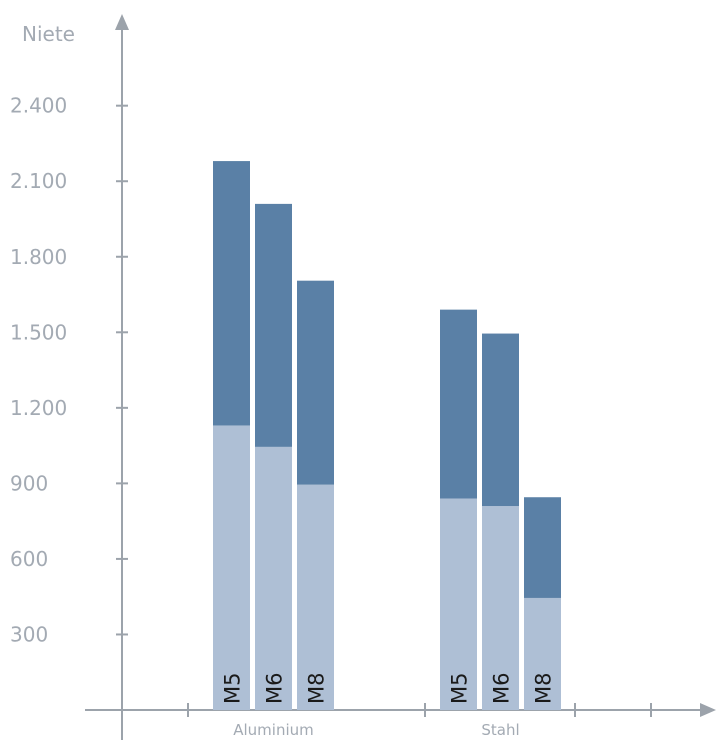  I want to click on y-axis-label: Niete, so click(48, 34).